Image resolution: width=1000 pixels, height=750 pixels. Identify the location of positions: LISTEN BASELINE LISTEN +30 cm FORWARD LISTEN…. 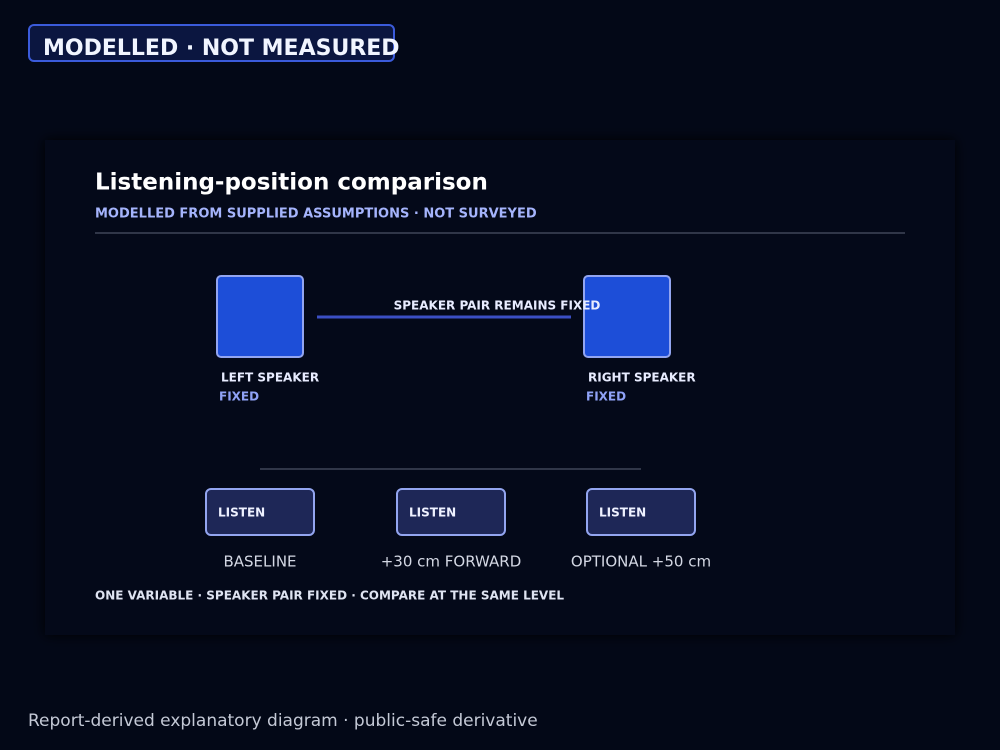
(458, 529).